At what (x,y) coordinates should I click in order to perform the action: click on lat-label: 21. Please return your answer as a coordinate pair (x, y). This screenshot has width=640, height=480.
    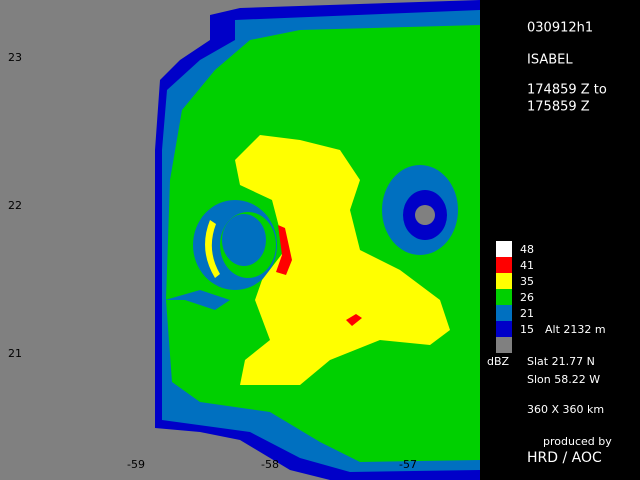
    Looking at the image, I should click on (15, 353).